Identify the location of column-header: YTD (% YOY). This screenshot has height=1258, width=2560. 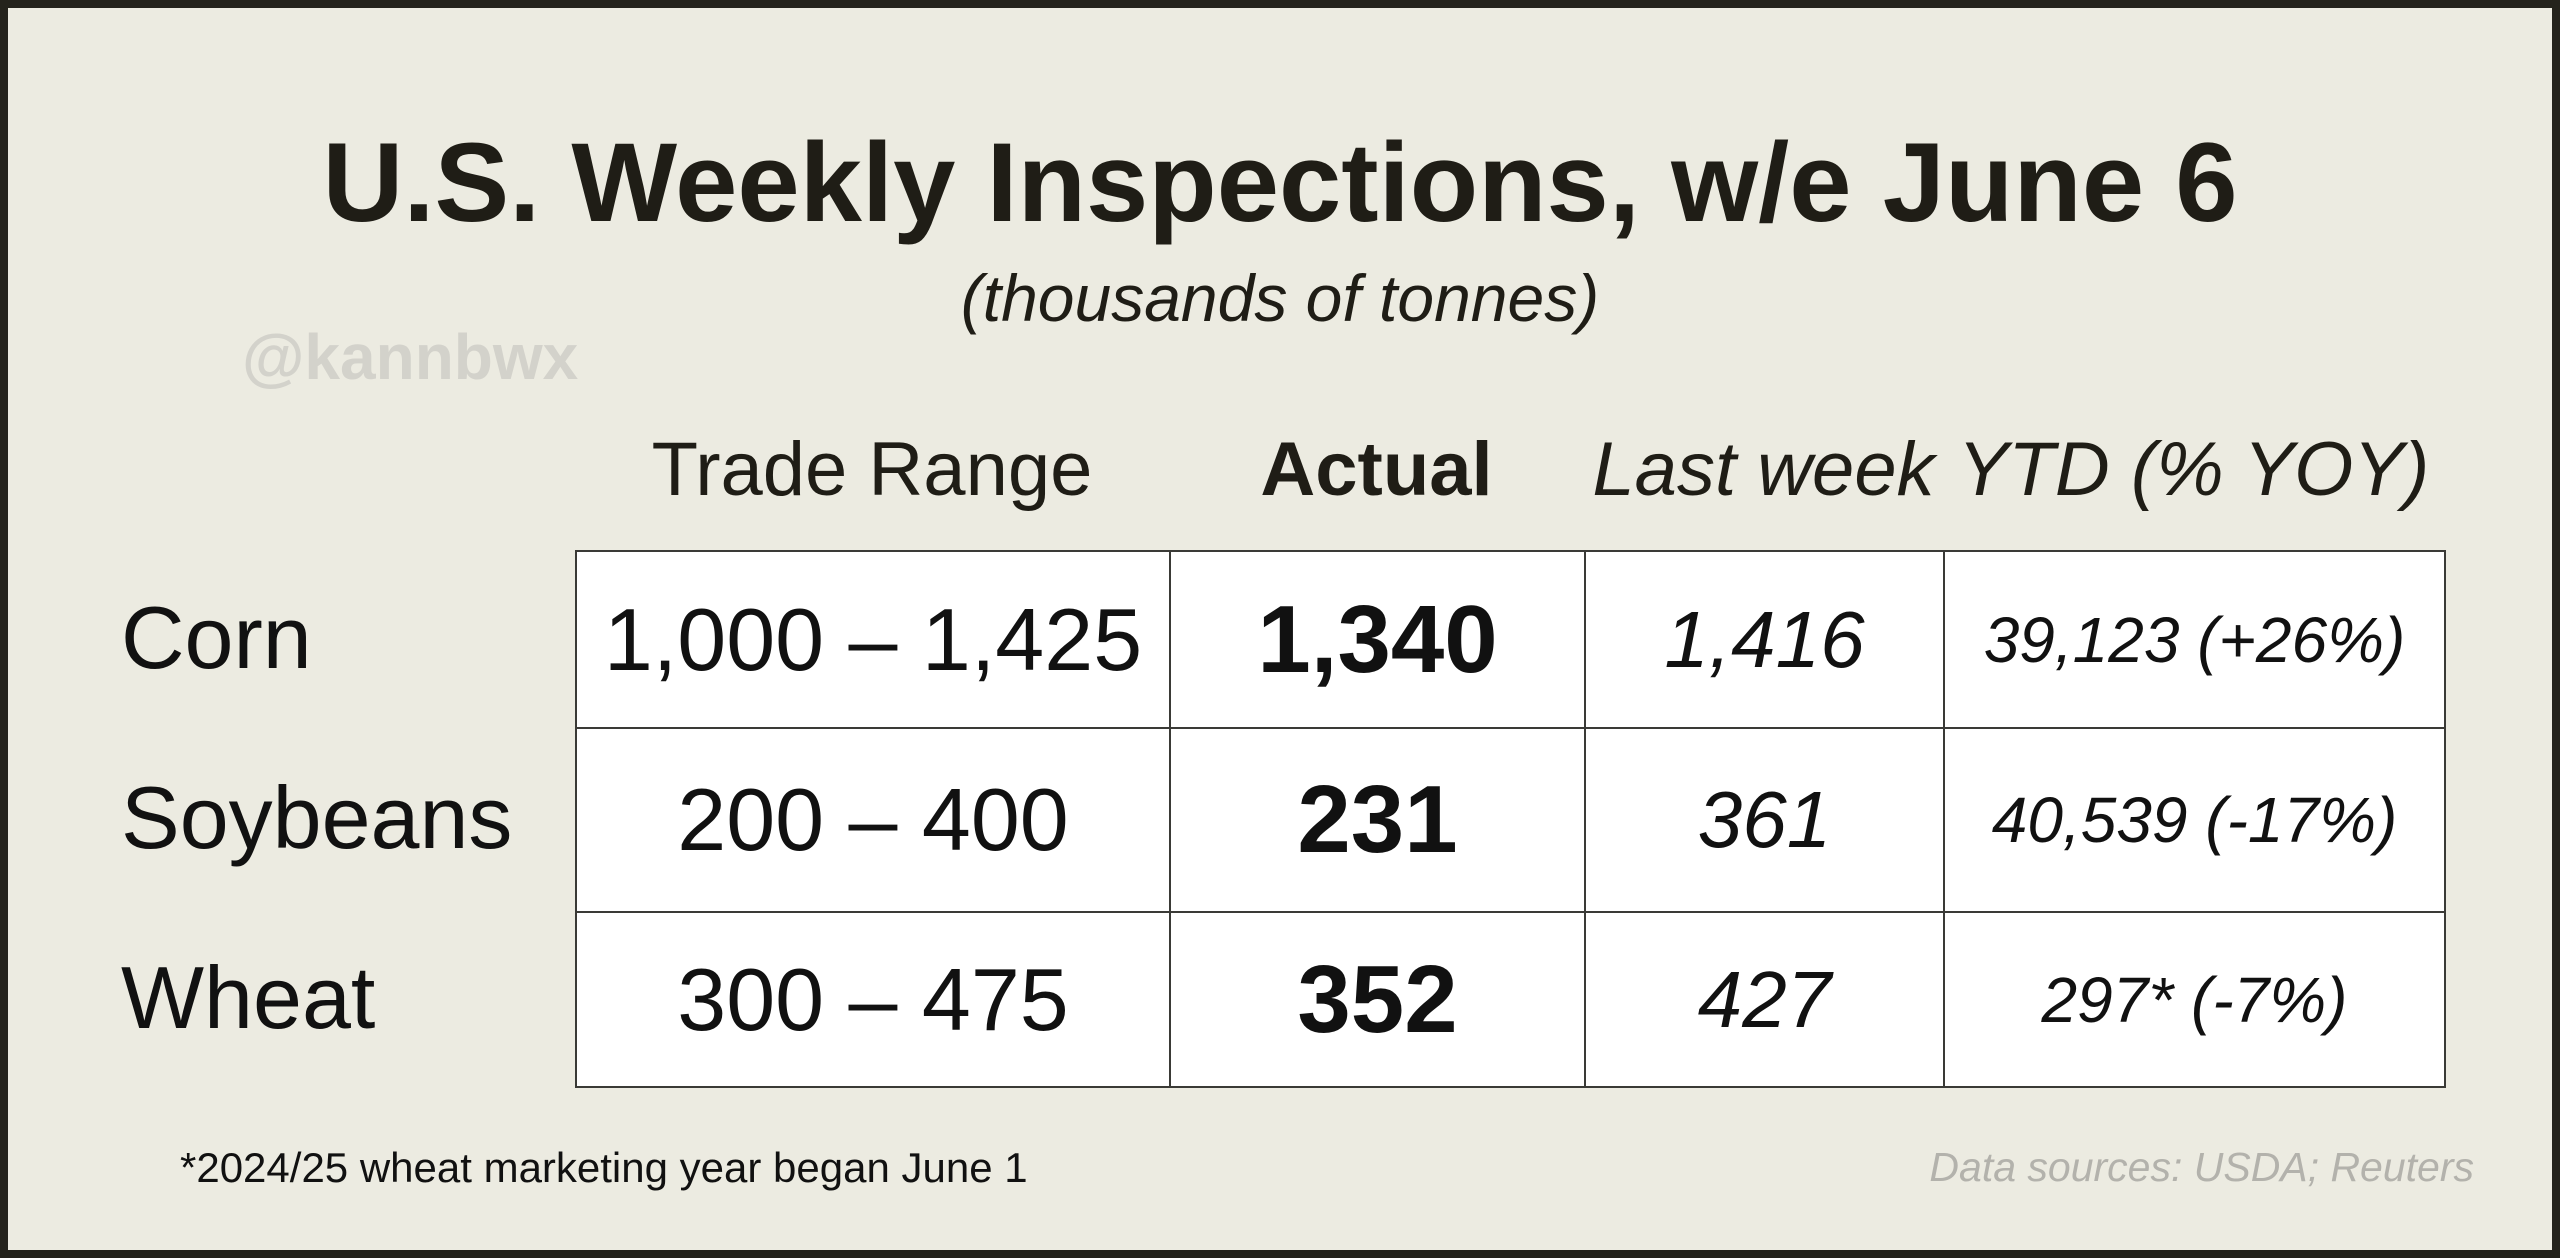
(2193, 469).